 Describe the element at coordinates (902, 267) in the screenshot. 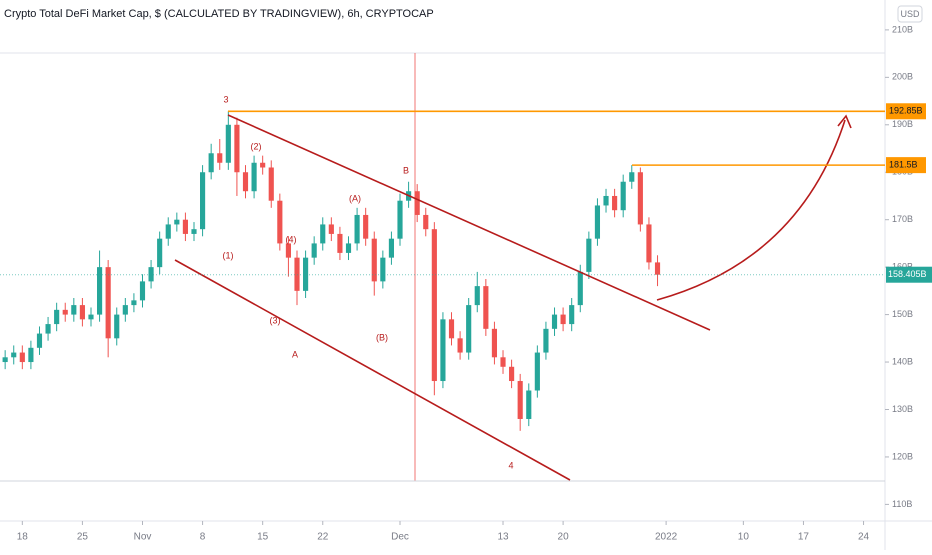

I see `y-tick-label: 160B` at that location.